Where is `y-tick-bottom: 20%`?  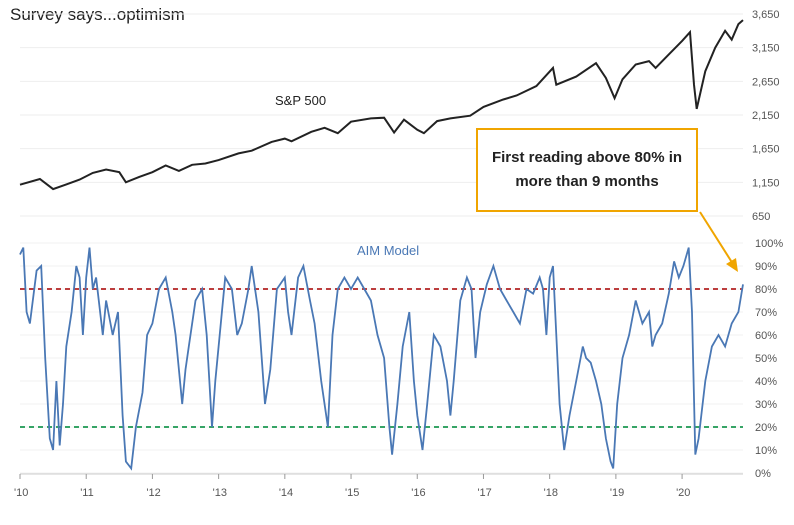 y-tick-bottom: 20% is located at coordinates (766, 428).